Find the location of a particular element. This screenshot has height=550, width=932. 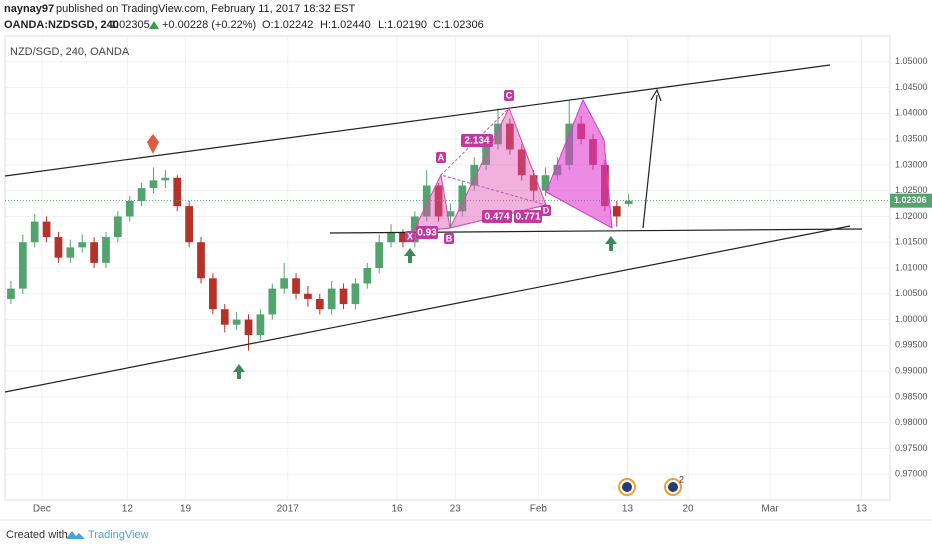

symbol: OANDA:NZDSGD, 240 is located at coordinates (61, 25).